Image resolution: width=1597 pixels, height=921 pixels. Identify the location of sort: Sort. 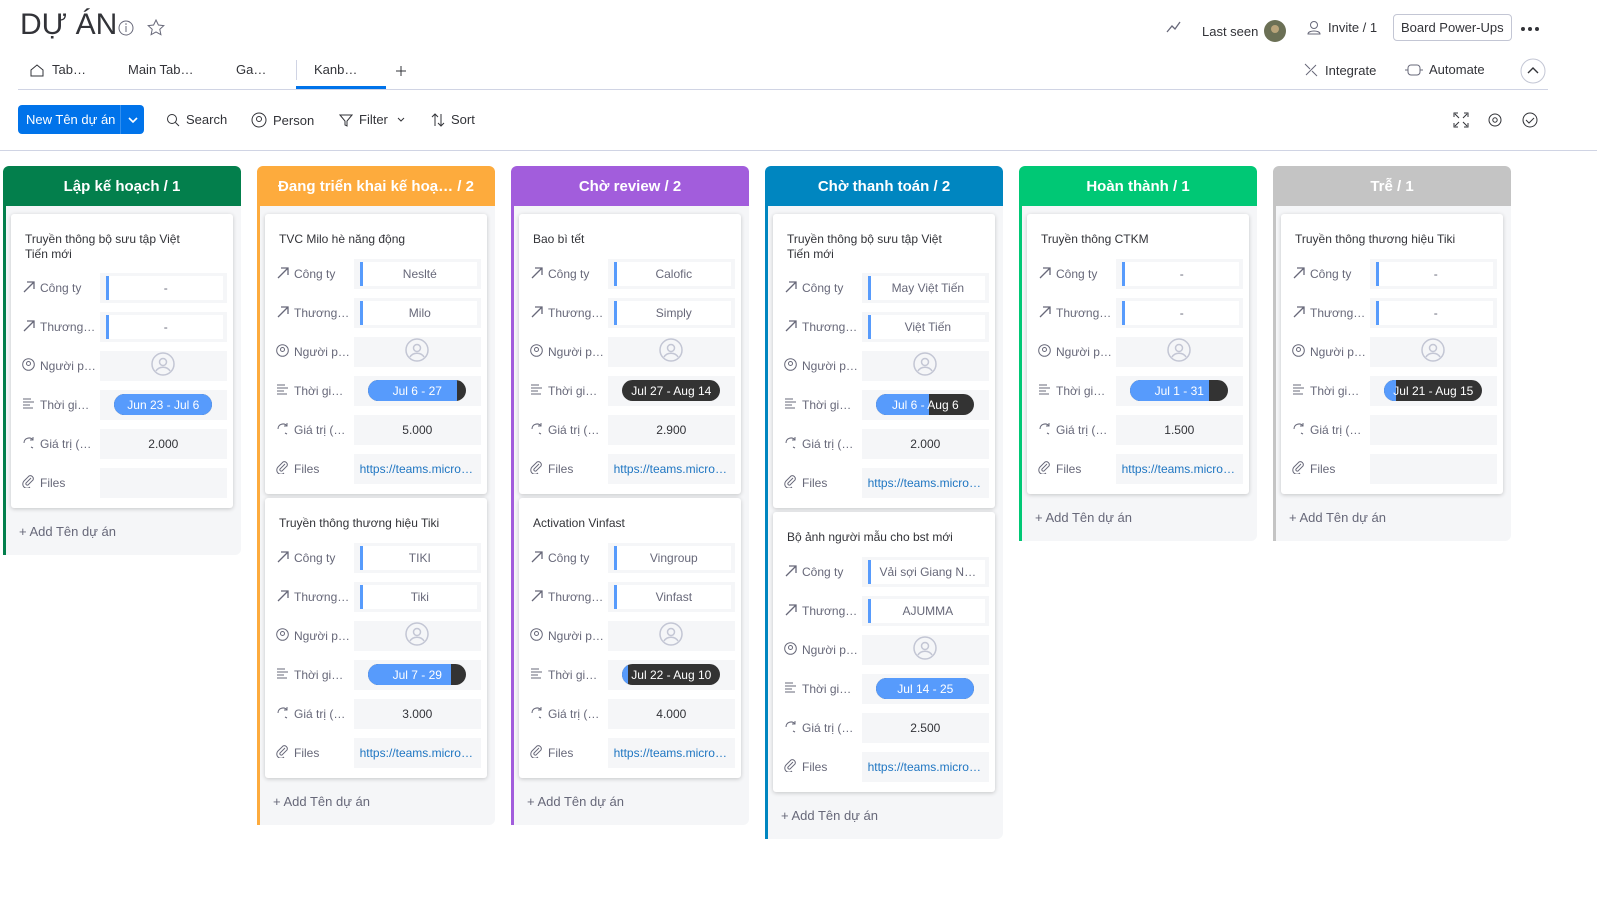
(453, 119).